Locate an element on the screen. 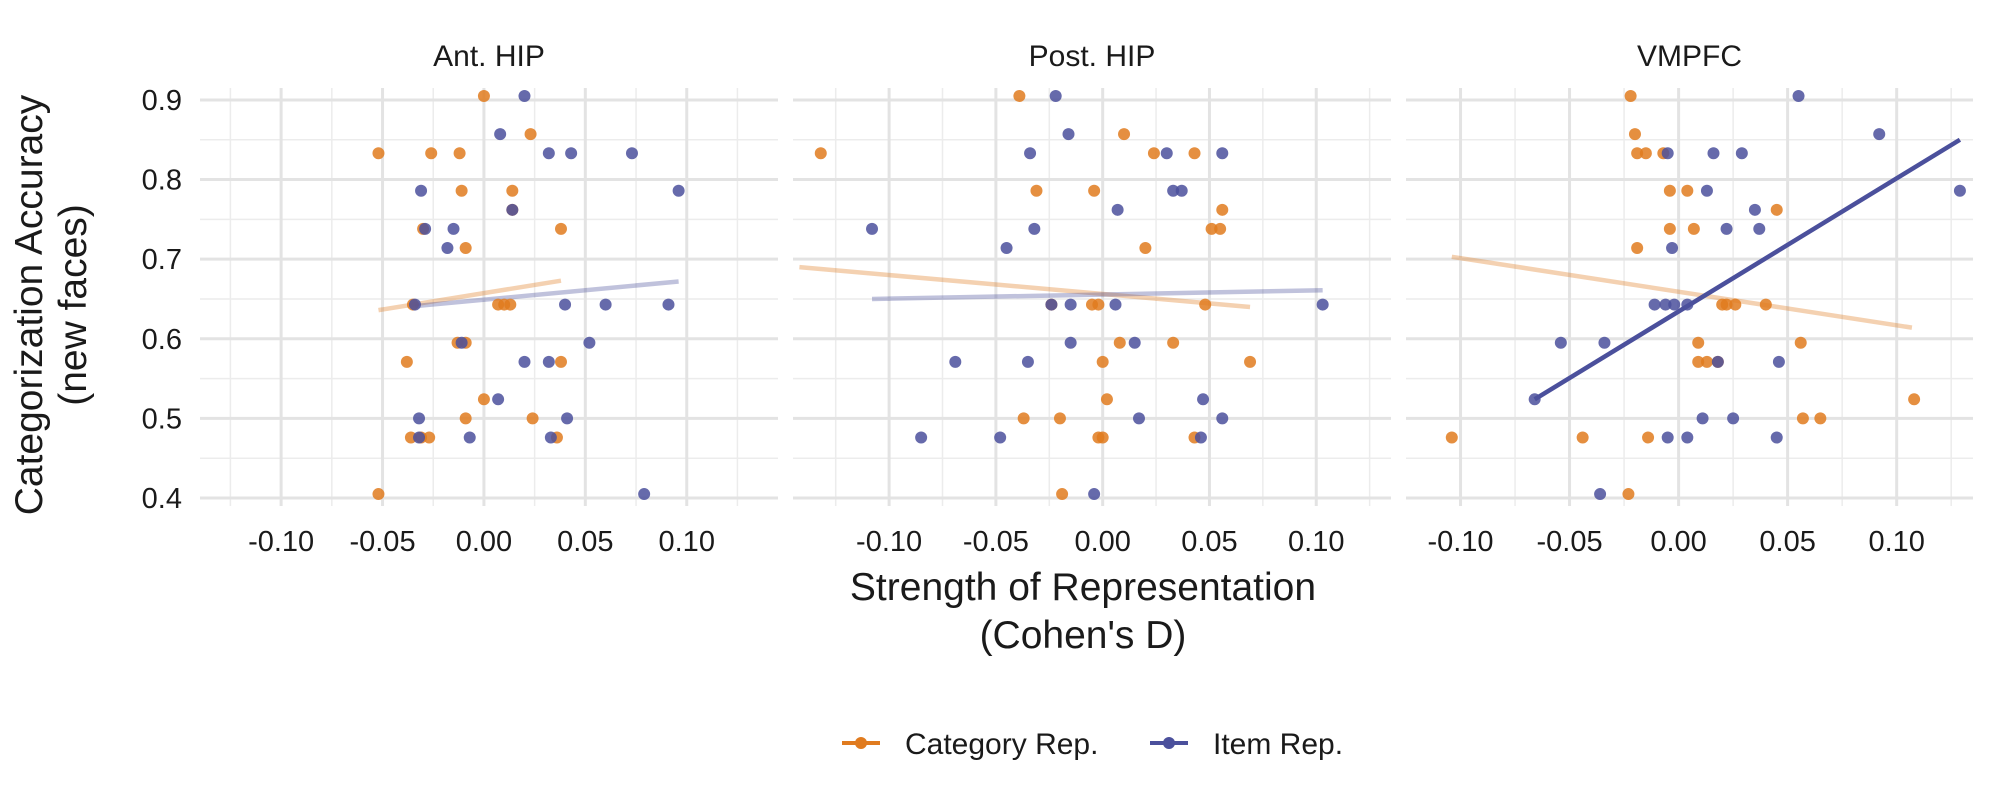 The image size is (2016, 806). x-tick-label: 0.00 is located at coordinates (484, 542).